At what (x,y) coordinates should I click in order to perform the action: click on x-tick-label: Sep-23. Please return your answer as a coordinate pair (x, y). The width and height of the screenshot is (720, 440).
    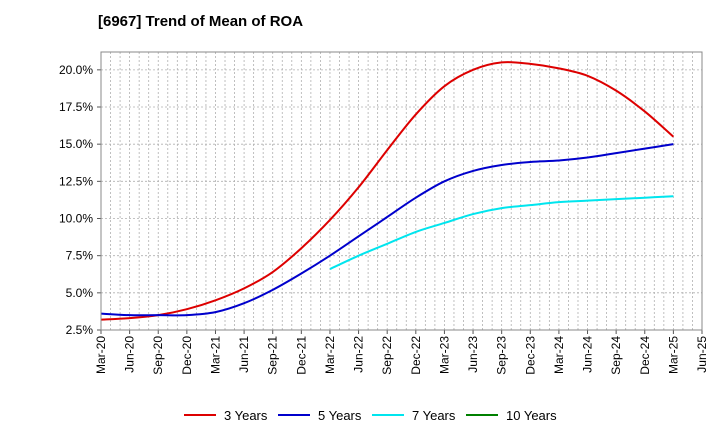
    Looking at the image, I should click on (502, 355).